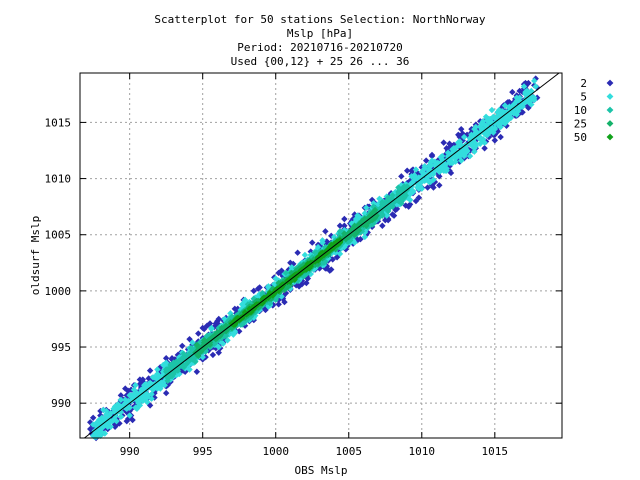 This screenshot has height=480, width=640. What do you see at coordinates (58, 291) in the screenshot?
I see `y-tick-label: 1000` at bounding box center [58, 291].